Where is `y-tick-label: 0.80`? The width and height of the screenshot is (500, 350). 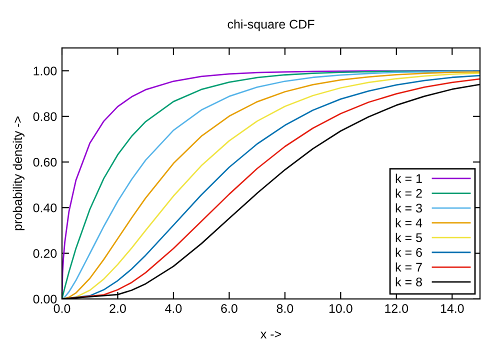 y-tick-label: 0.80 is located at coordinates (45, 117).